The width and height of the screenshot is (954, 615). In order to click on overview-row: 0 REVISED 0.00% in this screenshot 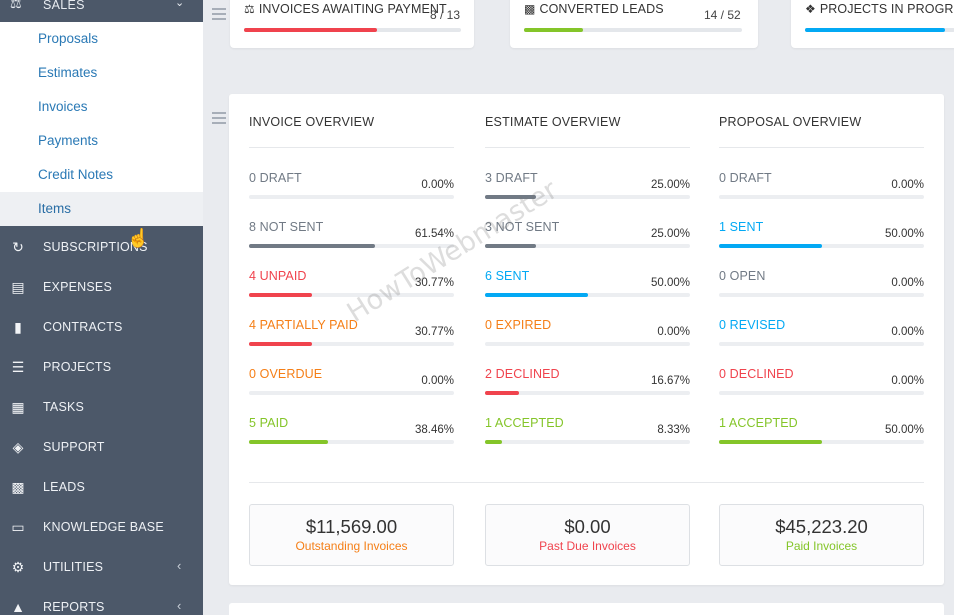, I will do `click(821, 342)`.